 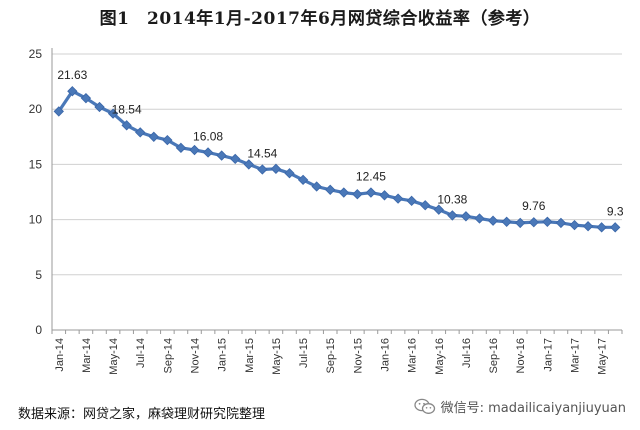 What do you see at coordinates (60, 355) in the screenshot?
I see `x-tick-label: Jan-14` at bounding box center [60, 355].